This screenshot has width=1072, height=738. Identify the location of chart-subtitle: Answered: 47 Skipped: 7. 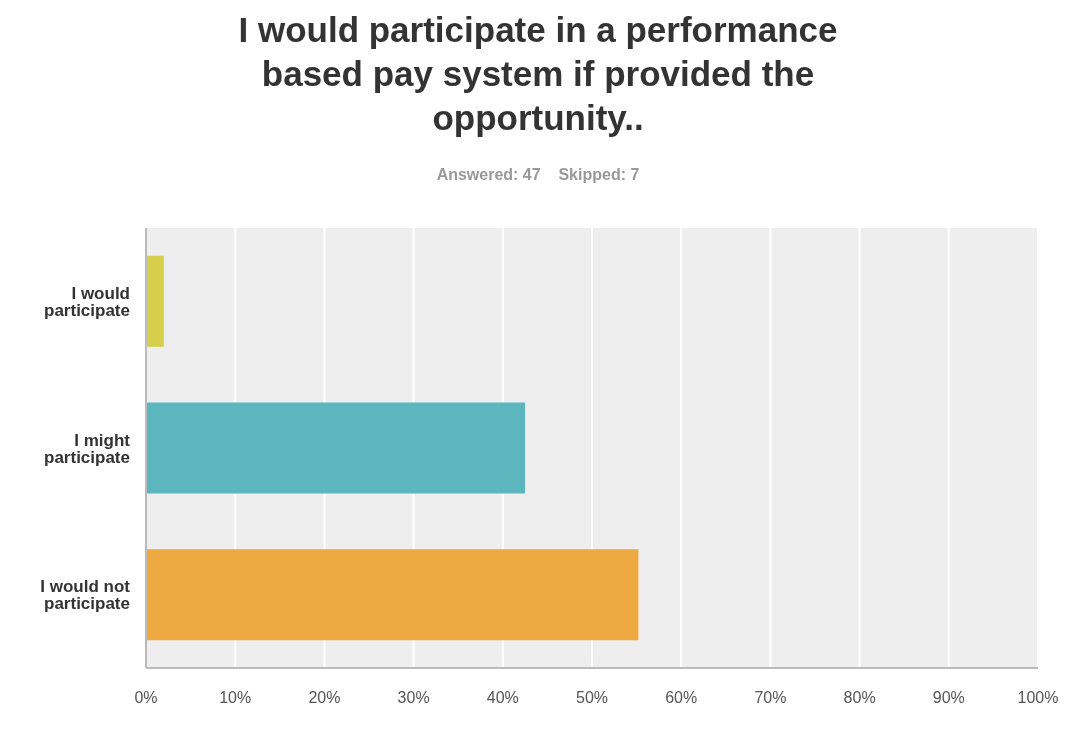
(538, 175).